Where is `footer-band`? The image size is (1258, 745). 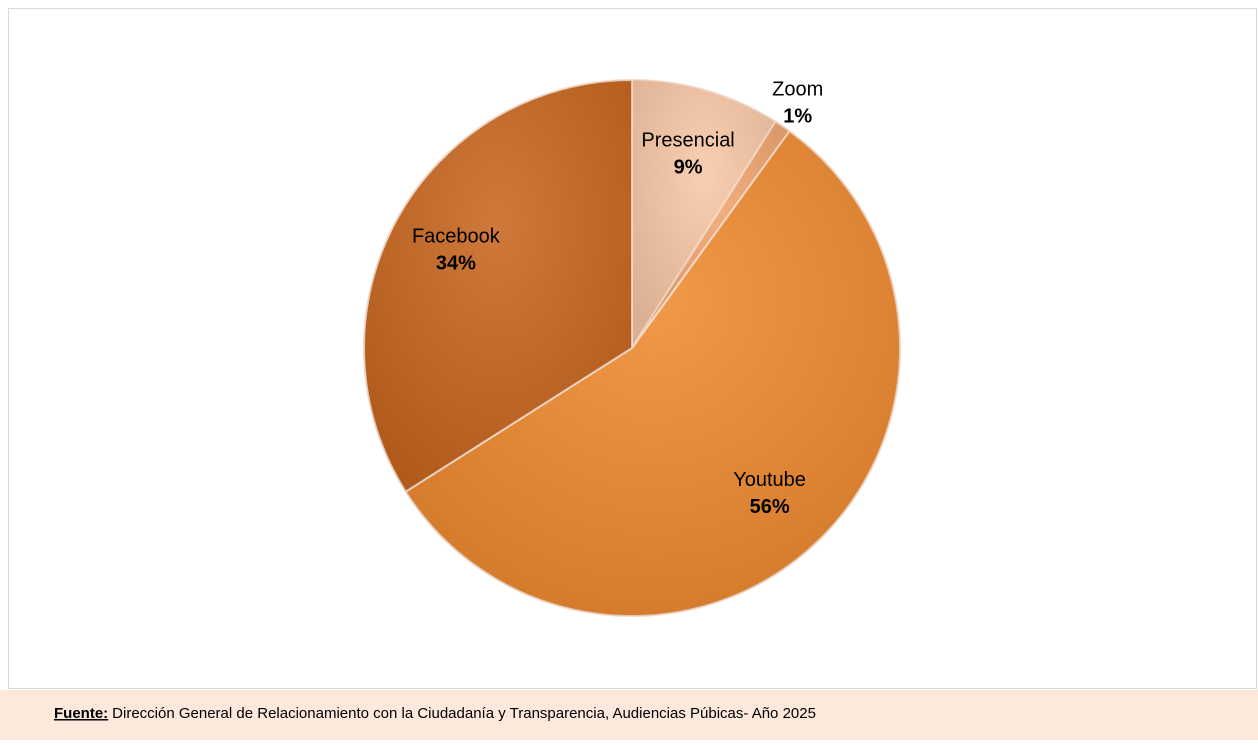 footer-band is located at coordinates (629, 715).